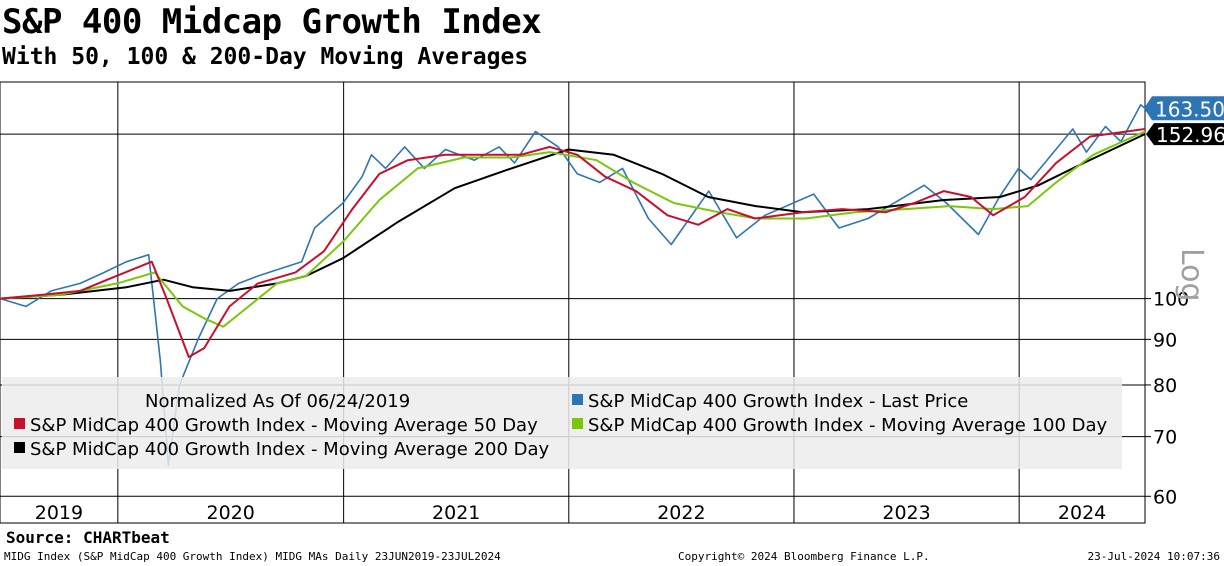 The height and width of the screenshot is (566, 1224). Describe the element at coordinates (804, 556) in the screenshot. I see `footer-copyright: Copyright© 2024 Bloomberg Finance L.P.` at that location.